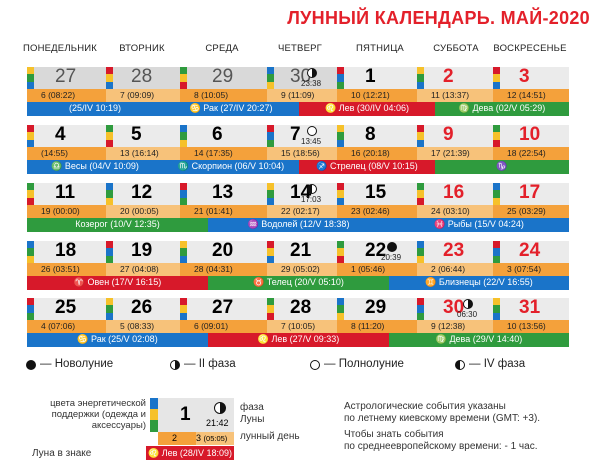 The height and width of the screenshot is (476, 600). What do you see at coordinates (479, 225) in the screenshot?
I see `zodiac-segment: ♓ Рыбы (15/V 04:24)` at bounding box center [479, 225].